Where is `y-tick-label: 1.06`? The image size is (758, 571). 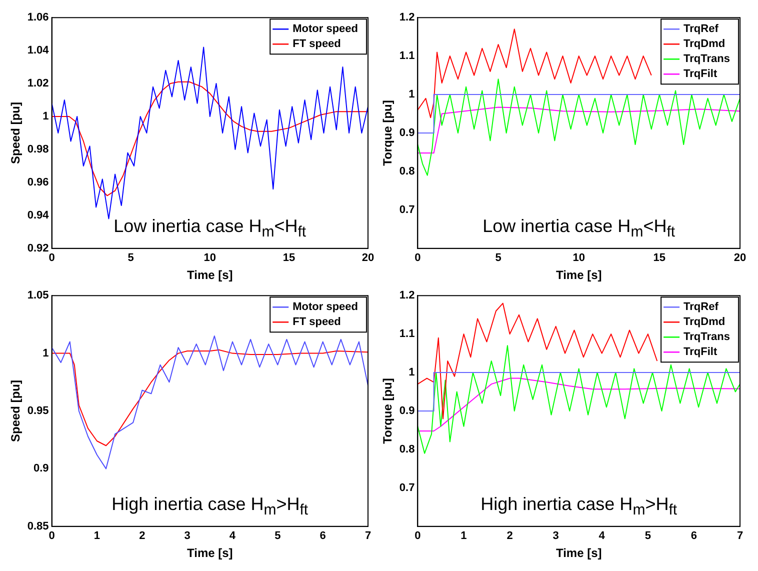 y-tick-label: 1.06 is located at coordinates (38, 18).